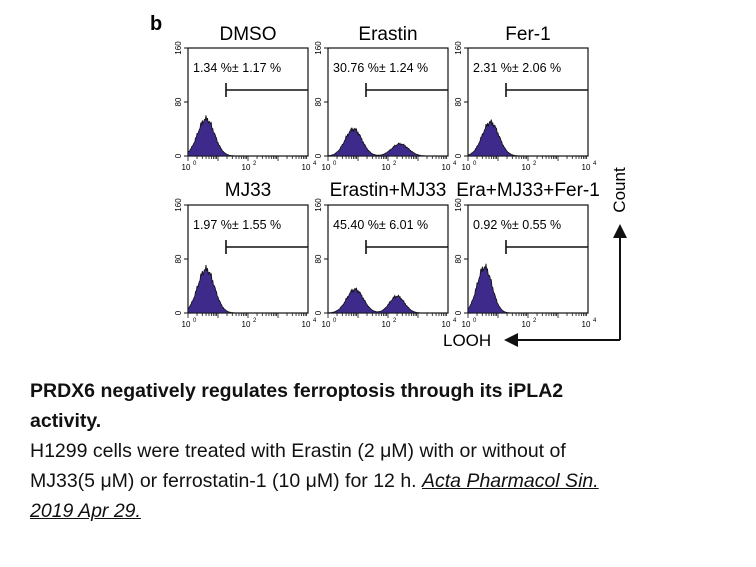  What do you see at coordinates (535, 321) in the screenshot?
I see `hist-6-xtick-exp: 2` at bounding box center [535, 321].